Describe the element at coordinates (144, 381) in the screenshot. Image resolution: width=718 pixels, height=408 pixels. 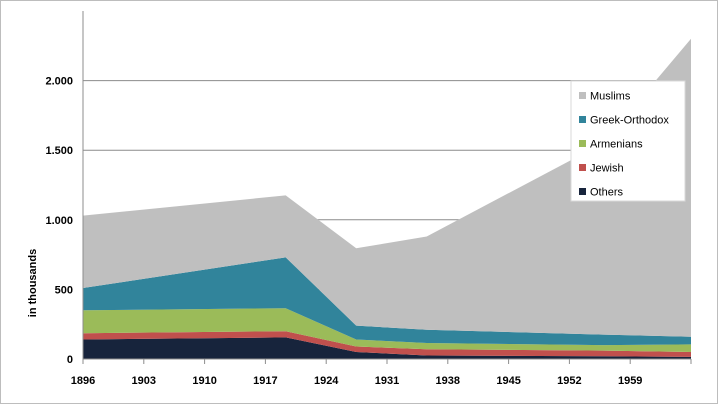
I see `x-tick-label: 1903` at that location.